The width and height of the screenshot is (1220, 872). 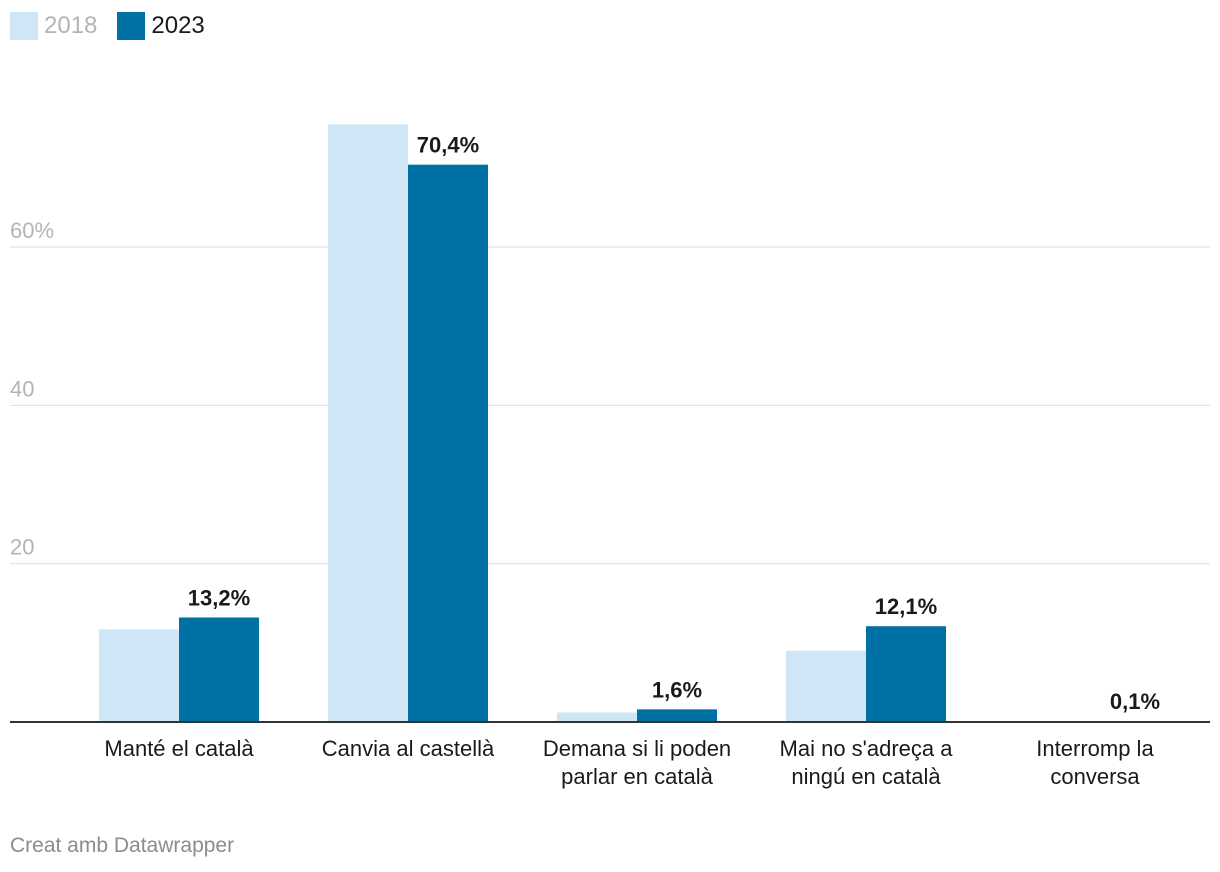 What do you see at coordinates (448, 145) in the screenshot?
I see `data-label-2023-1: 70,4%` at bounding box center [448, 145].